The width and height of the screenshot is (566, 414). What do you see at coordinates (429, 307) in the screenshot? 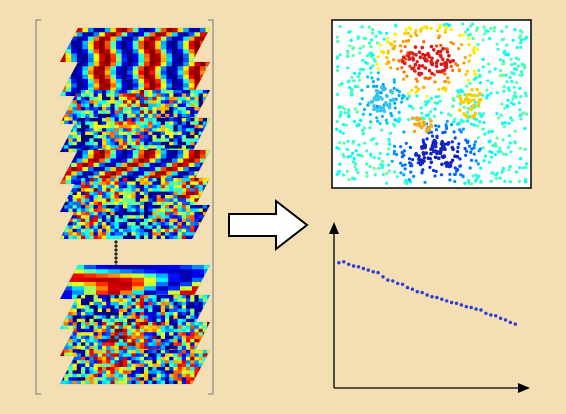
I see `scatter-chart` at bounding box center [429, 307].